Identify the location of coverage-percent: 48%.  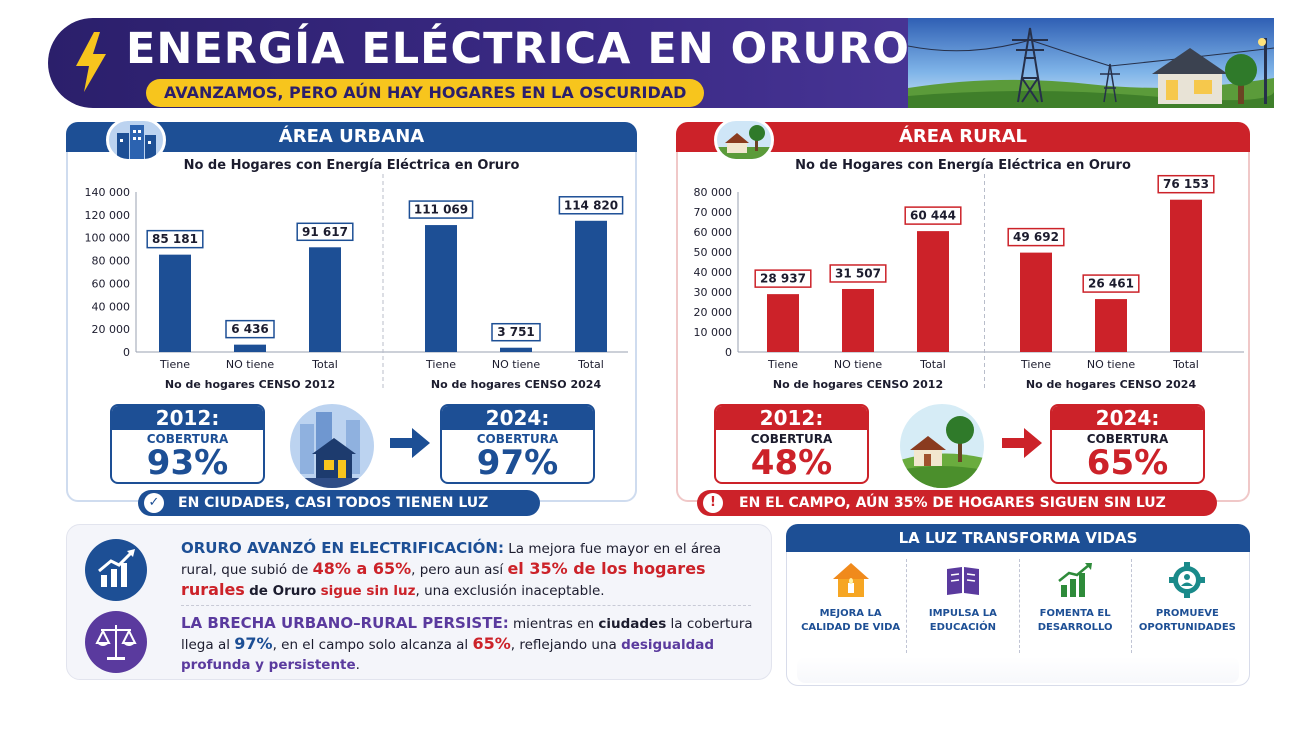
(791, 463).